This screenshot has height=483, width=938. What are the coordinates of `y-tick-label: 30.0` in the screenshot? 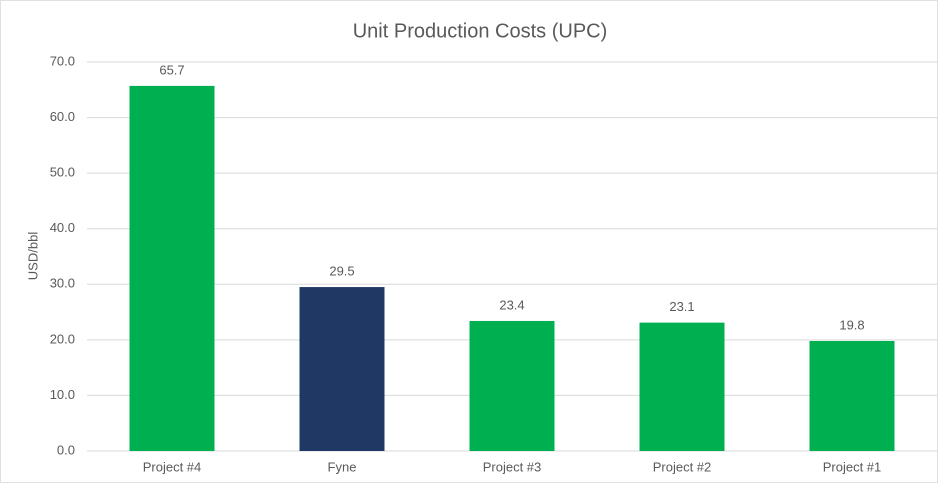 It's located at (62, 283).